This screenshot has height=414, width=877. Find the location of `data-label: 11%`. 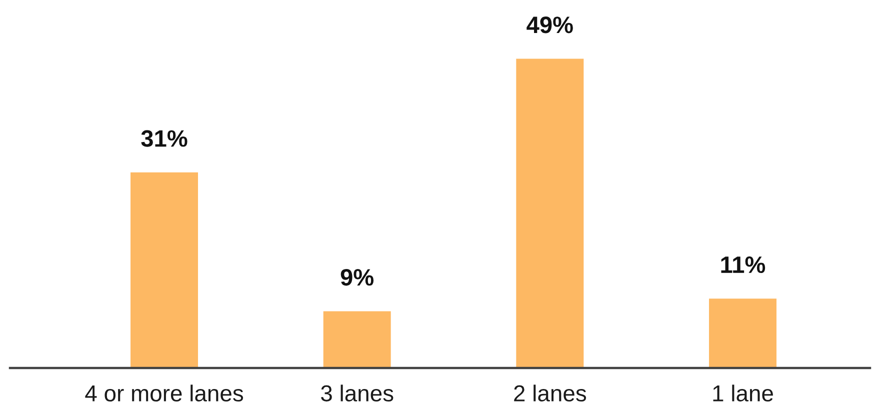

data-label: 11% is located at coordinates (743, 265).